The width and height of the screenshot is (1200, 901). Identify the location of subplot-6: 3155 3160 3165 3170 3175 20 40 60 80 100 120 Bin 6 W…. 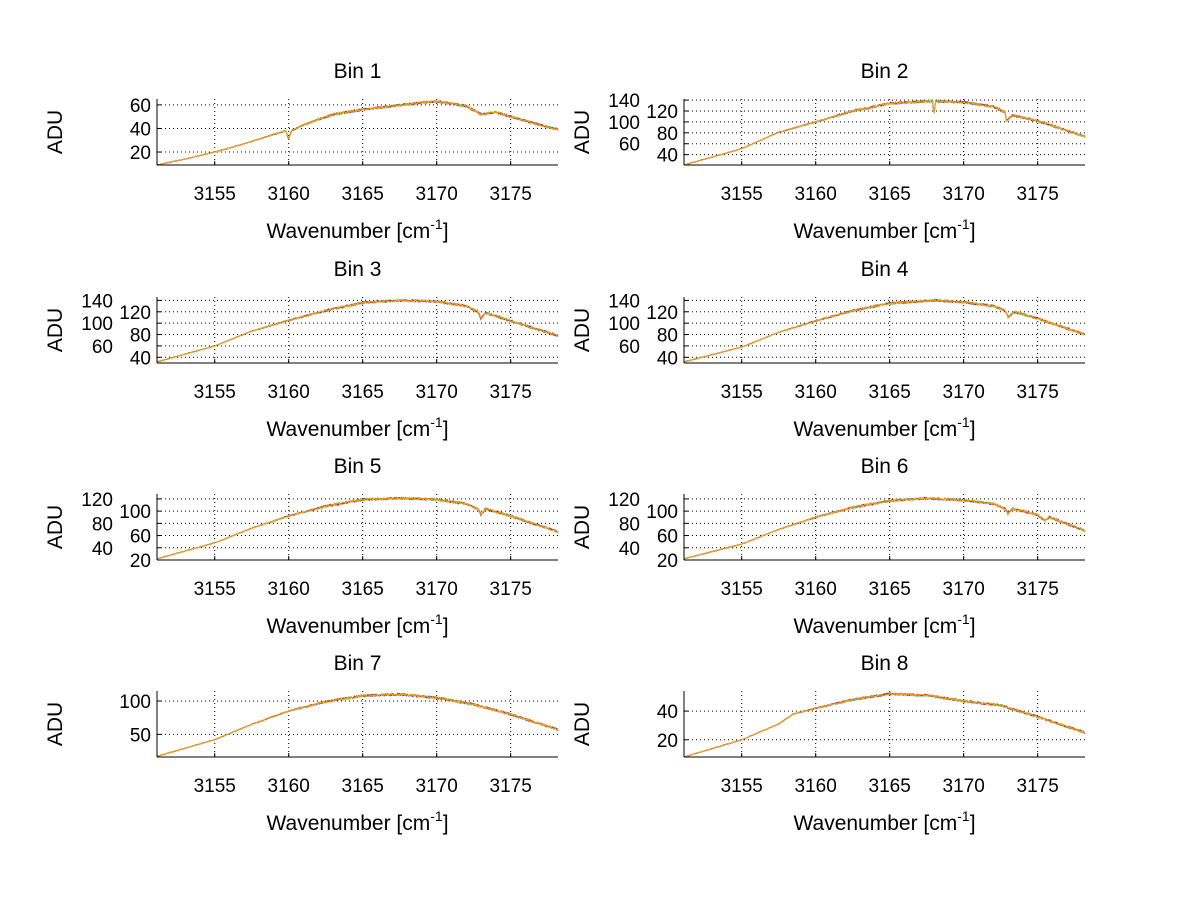
(828, 546).